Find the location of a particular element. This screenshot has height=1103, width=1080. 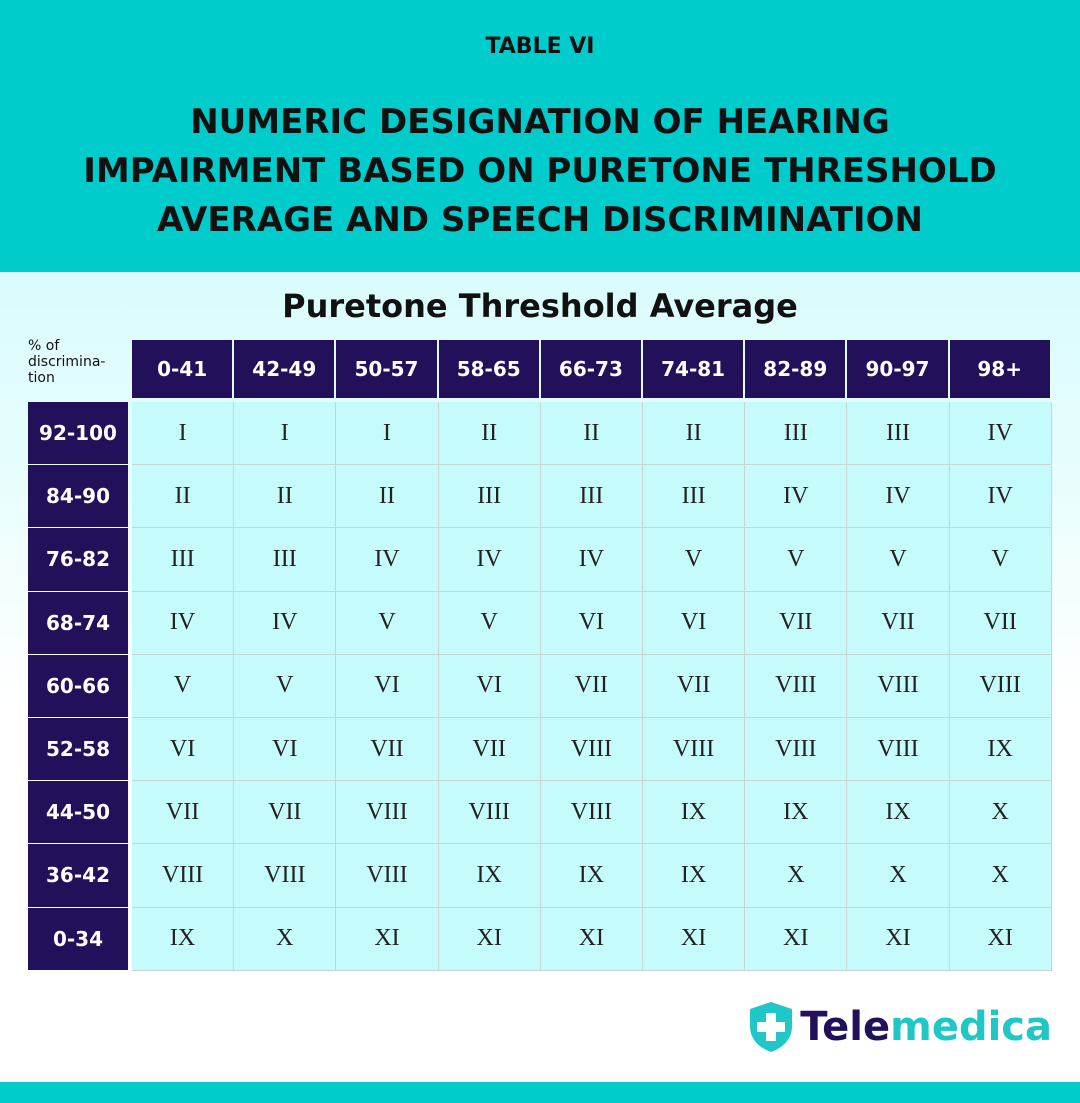

row-header: 36-42 is located at coordinates (78, 875).